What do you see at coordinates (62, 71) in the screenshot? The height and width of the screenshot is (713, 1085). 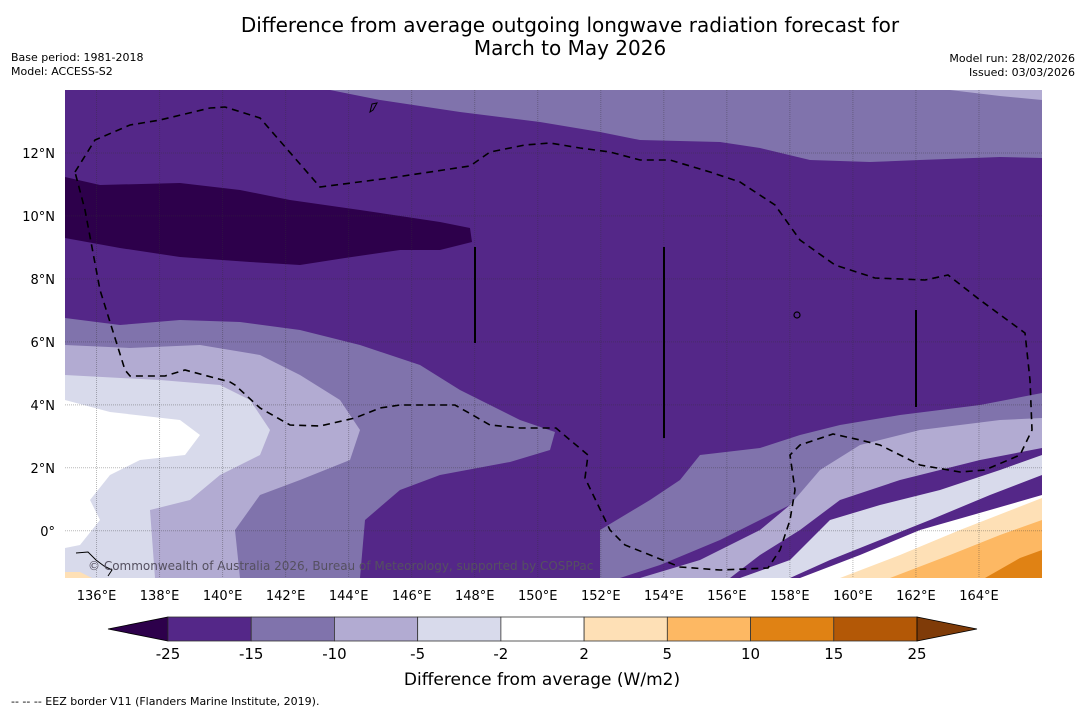 I see `model-name: Model: ACCESS-S2` at bounding box center [62, 71].